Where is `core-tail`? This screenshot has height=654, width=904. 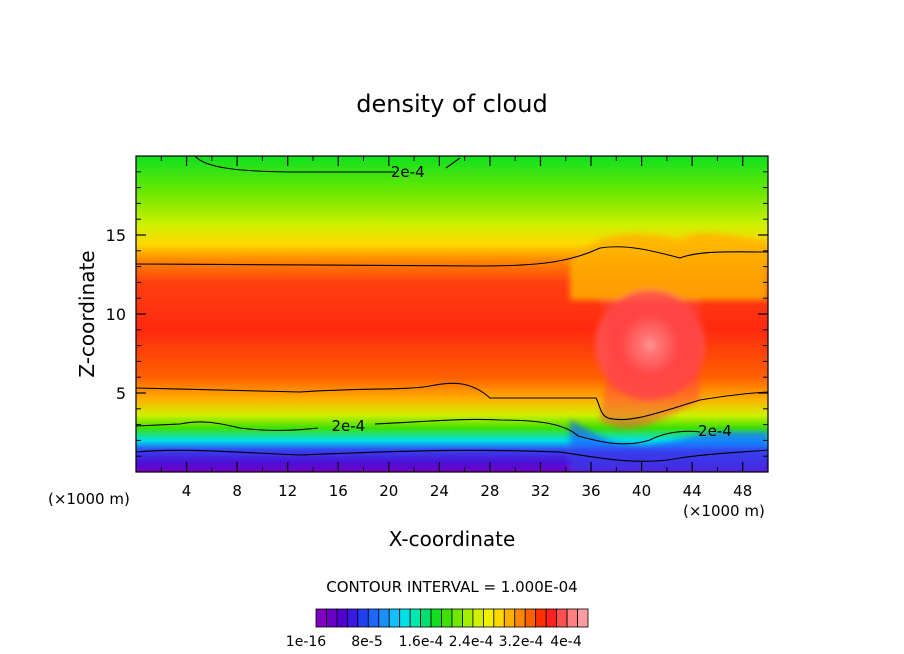 core-tail is located at coordinates (650, 364).